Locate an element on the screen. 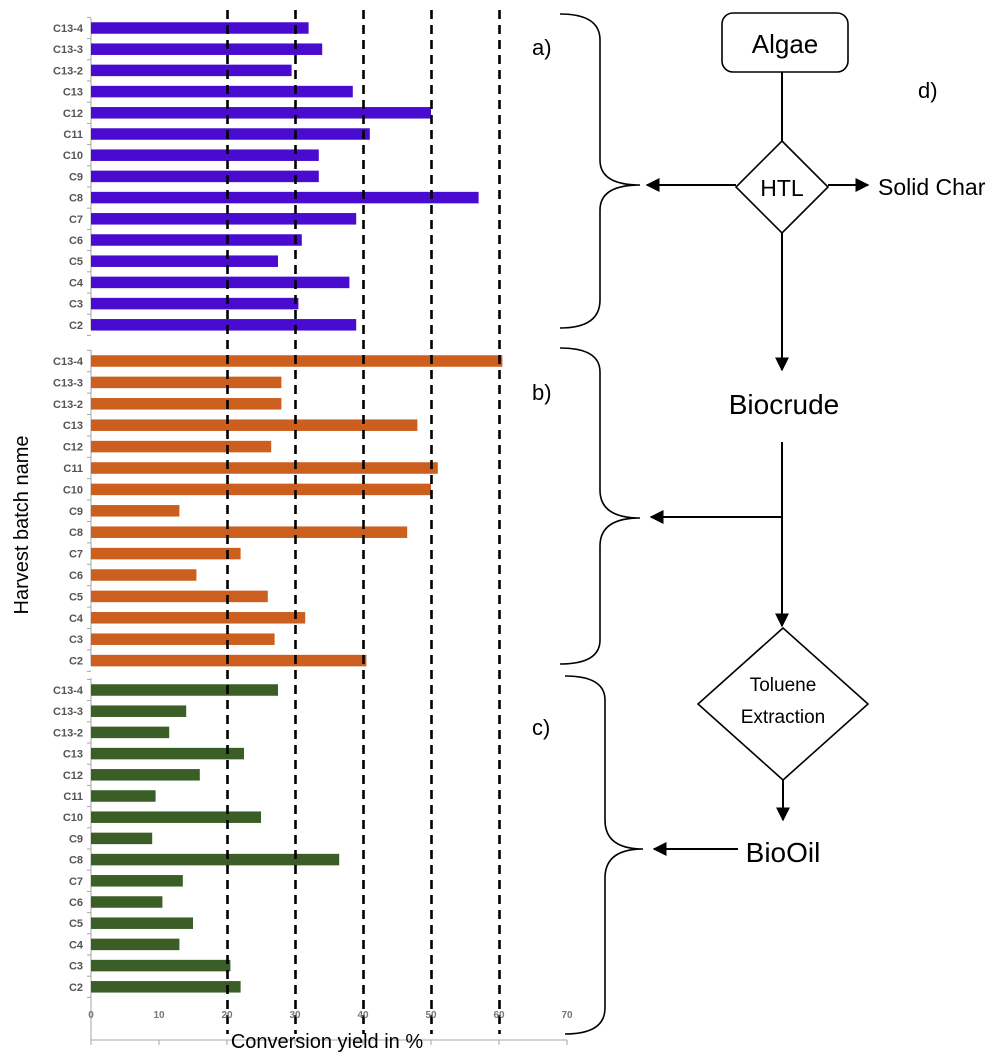 This screenshot has height=1057, width=1007. bar-C5 is located at coordinates (184, 261).